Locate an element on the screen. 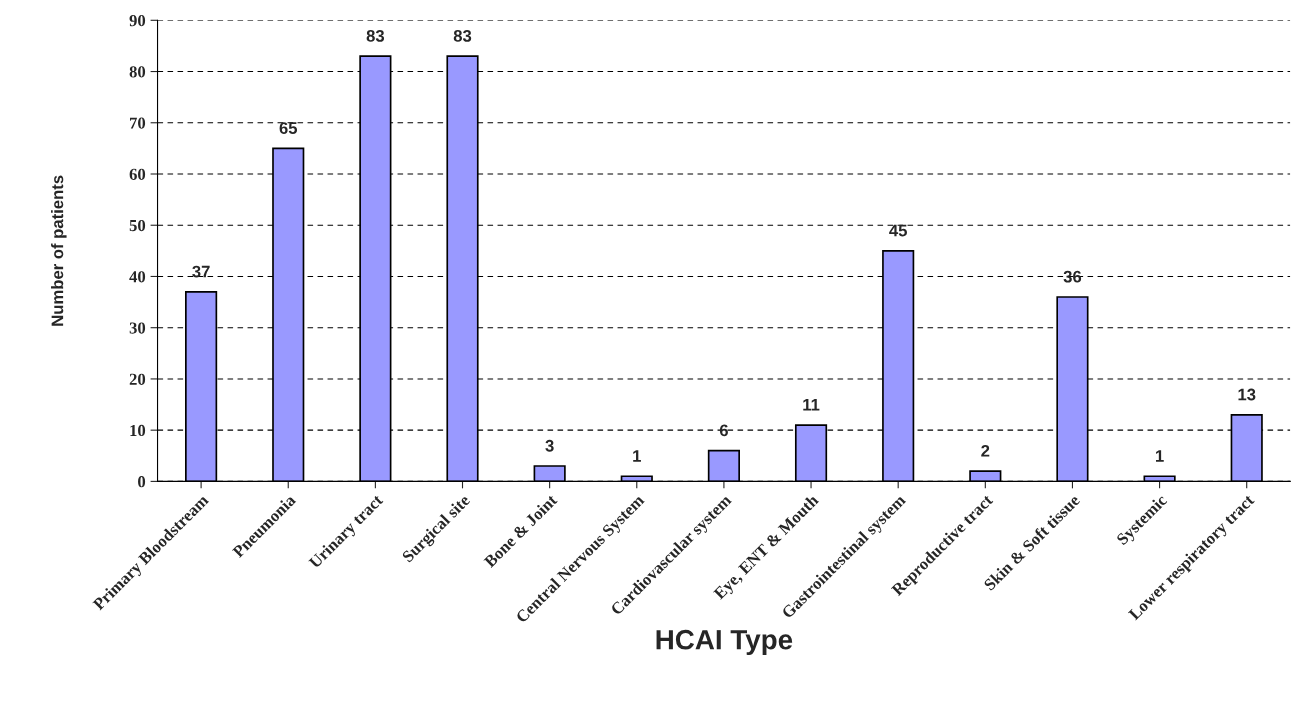 Image resolution: width=1302 pixels, height=725 pixels. y-tick-label: 20 is located at coordinates (137, 379).